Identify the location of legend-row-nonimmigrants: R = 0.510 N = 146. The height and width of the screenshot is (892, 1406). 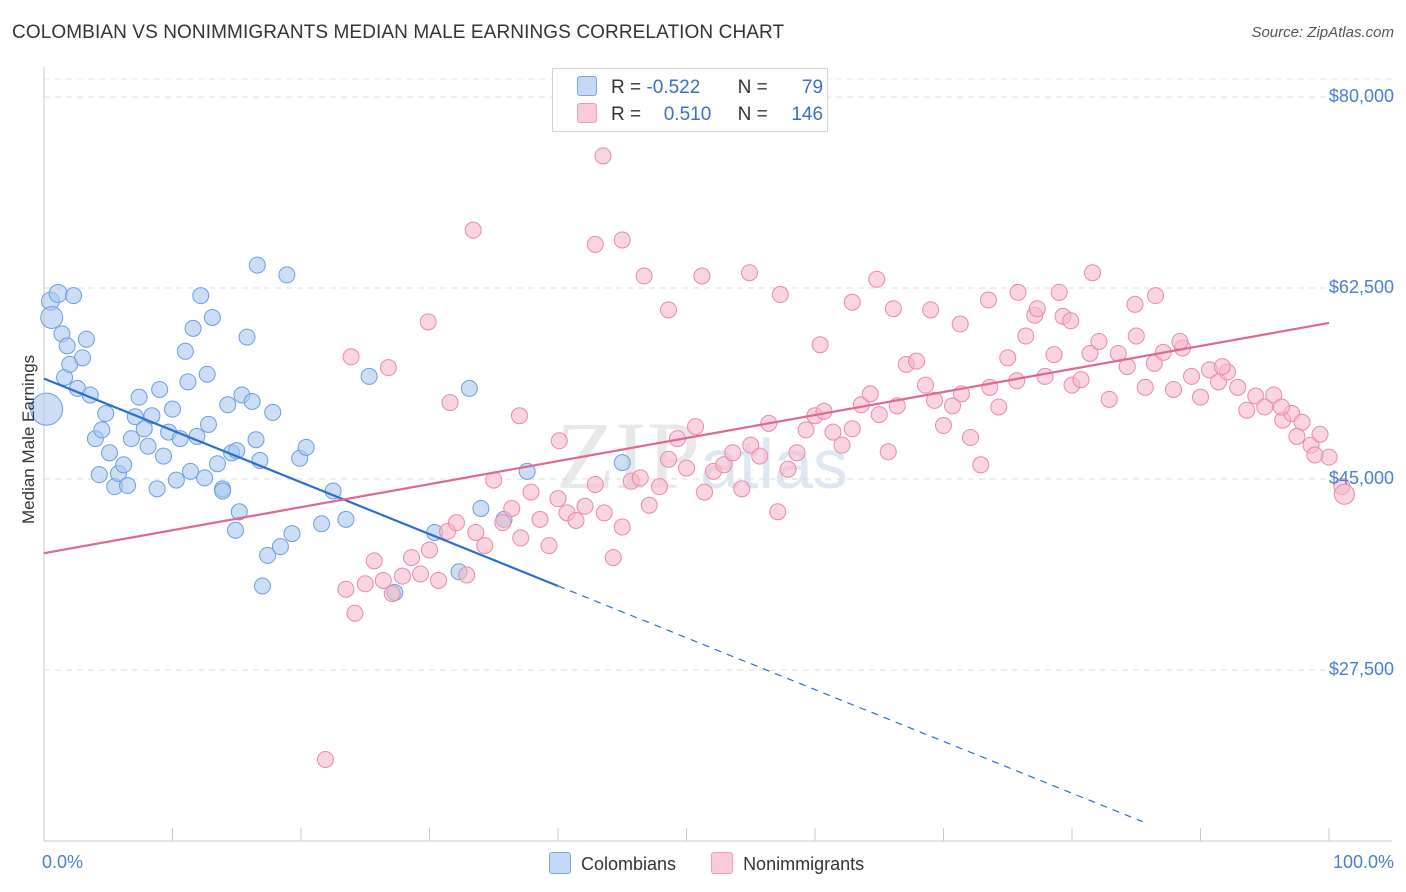
(700, 115).